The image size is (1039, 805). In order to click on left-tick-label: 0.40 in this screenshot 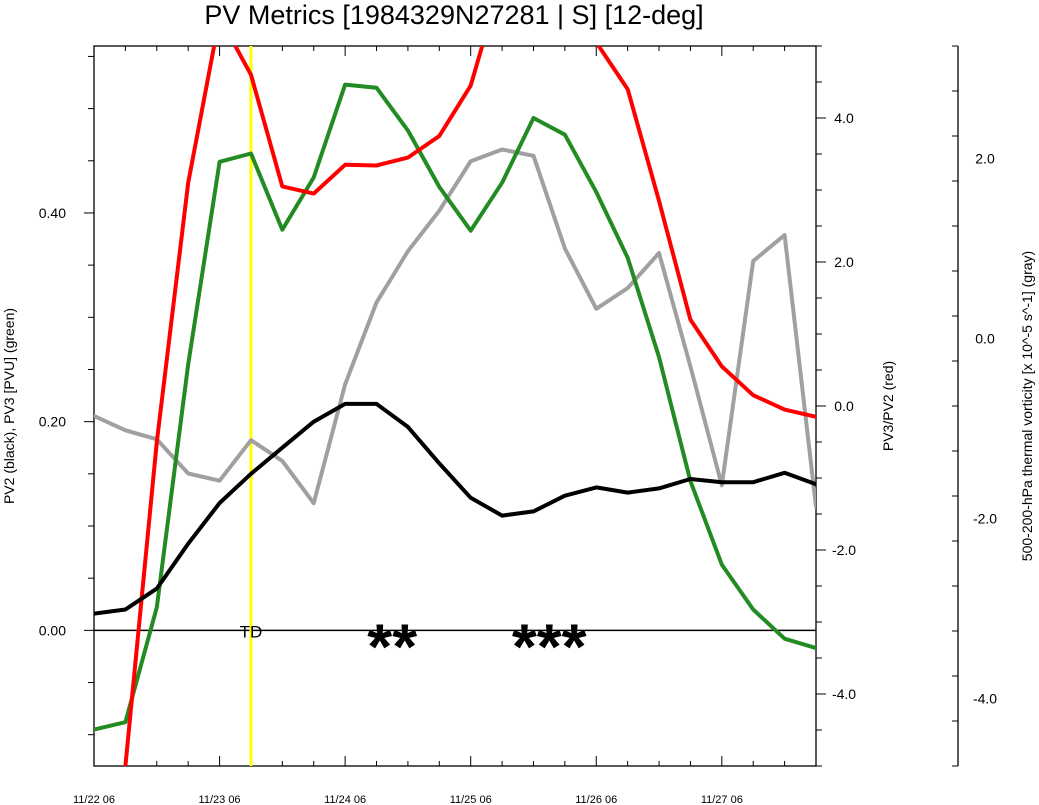, I will do `click(52, 213)`.